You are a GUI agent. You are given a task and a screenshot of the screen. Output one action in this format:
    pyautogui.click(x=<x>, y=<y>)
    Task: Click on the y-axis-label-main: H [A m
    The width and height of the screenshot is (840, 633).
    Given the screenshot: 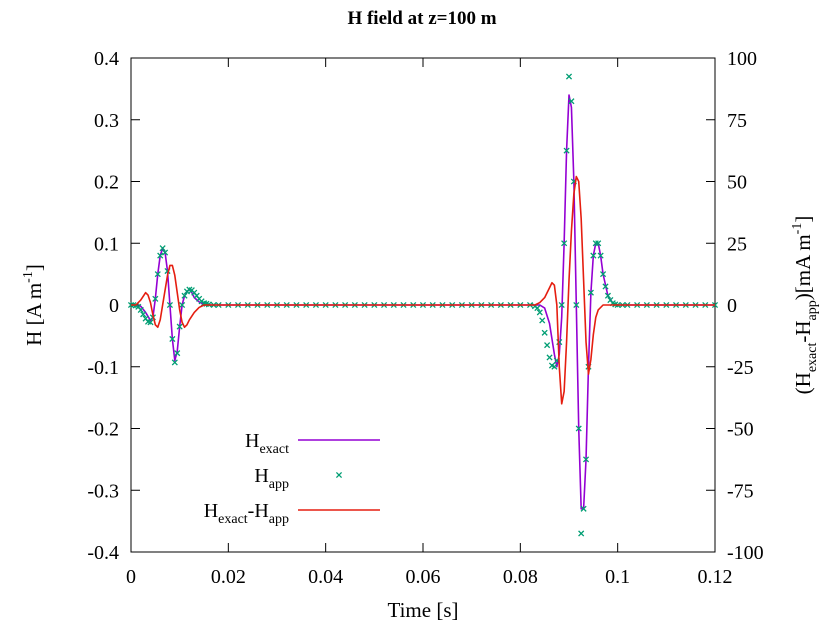 What is the action you would take?
    pyautogui.click(x=34, y=314)
    